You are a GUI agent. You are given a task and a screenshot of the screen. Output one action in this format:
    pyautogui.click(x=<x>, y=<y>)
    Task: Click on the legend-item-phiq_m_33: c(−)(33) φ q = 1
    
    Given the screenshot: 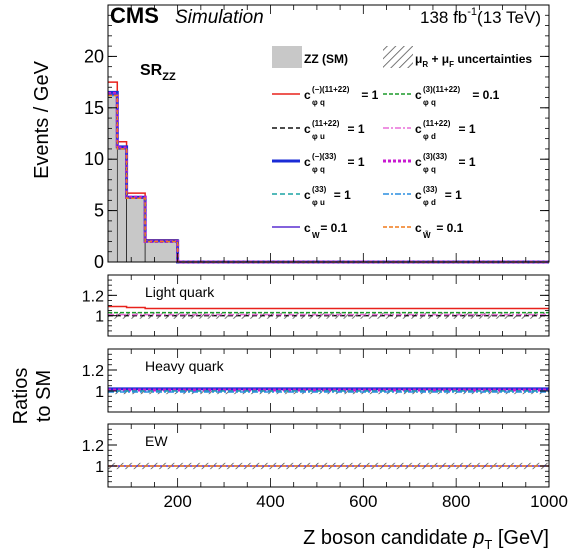 What is the action you would take?
    pyautogui.click(x=318, y=163)
    